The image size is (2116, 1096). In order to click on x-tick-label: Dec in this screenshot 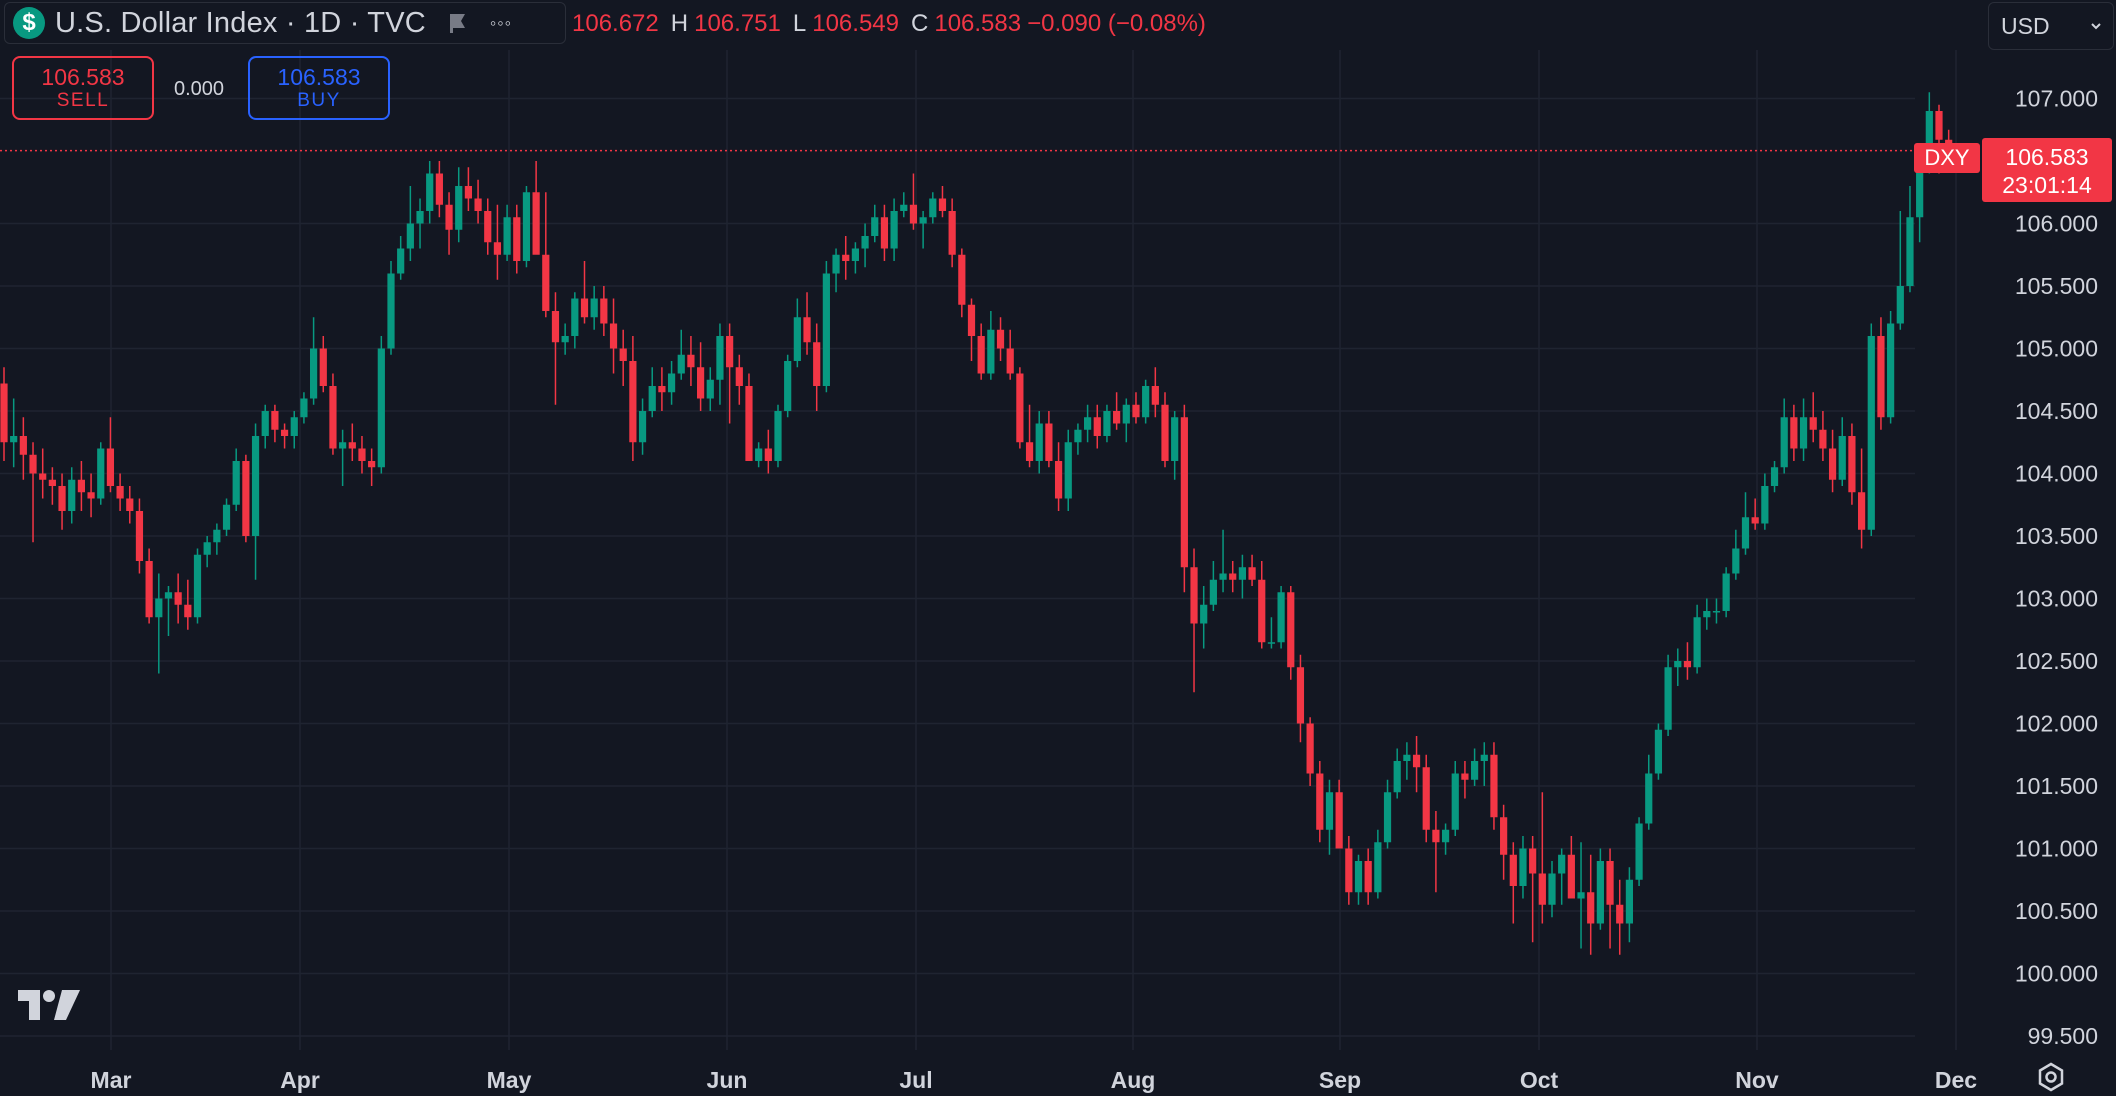, I will do `click(1956, 1080)`.